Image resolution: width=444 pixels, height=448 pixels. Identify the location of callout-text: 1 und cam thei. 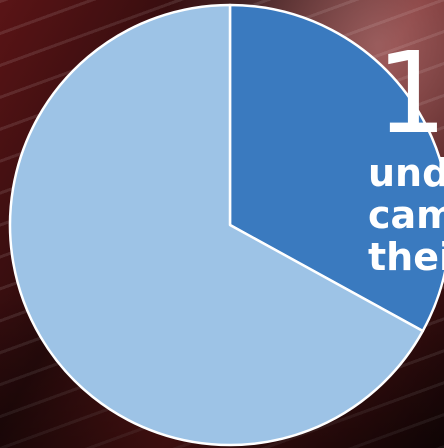
(406, 178).